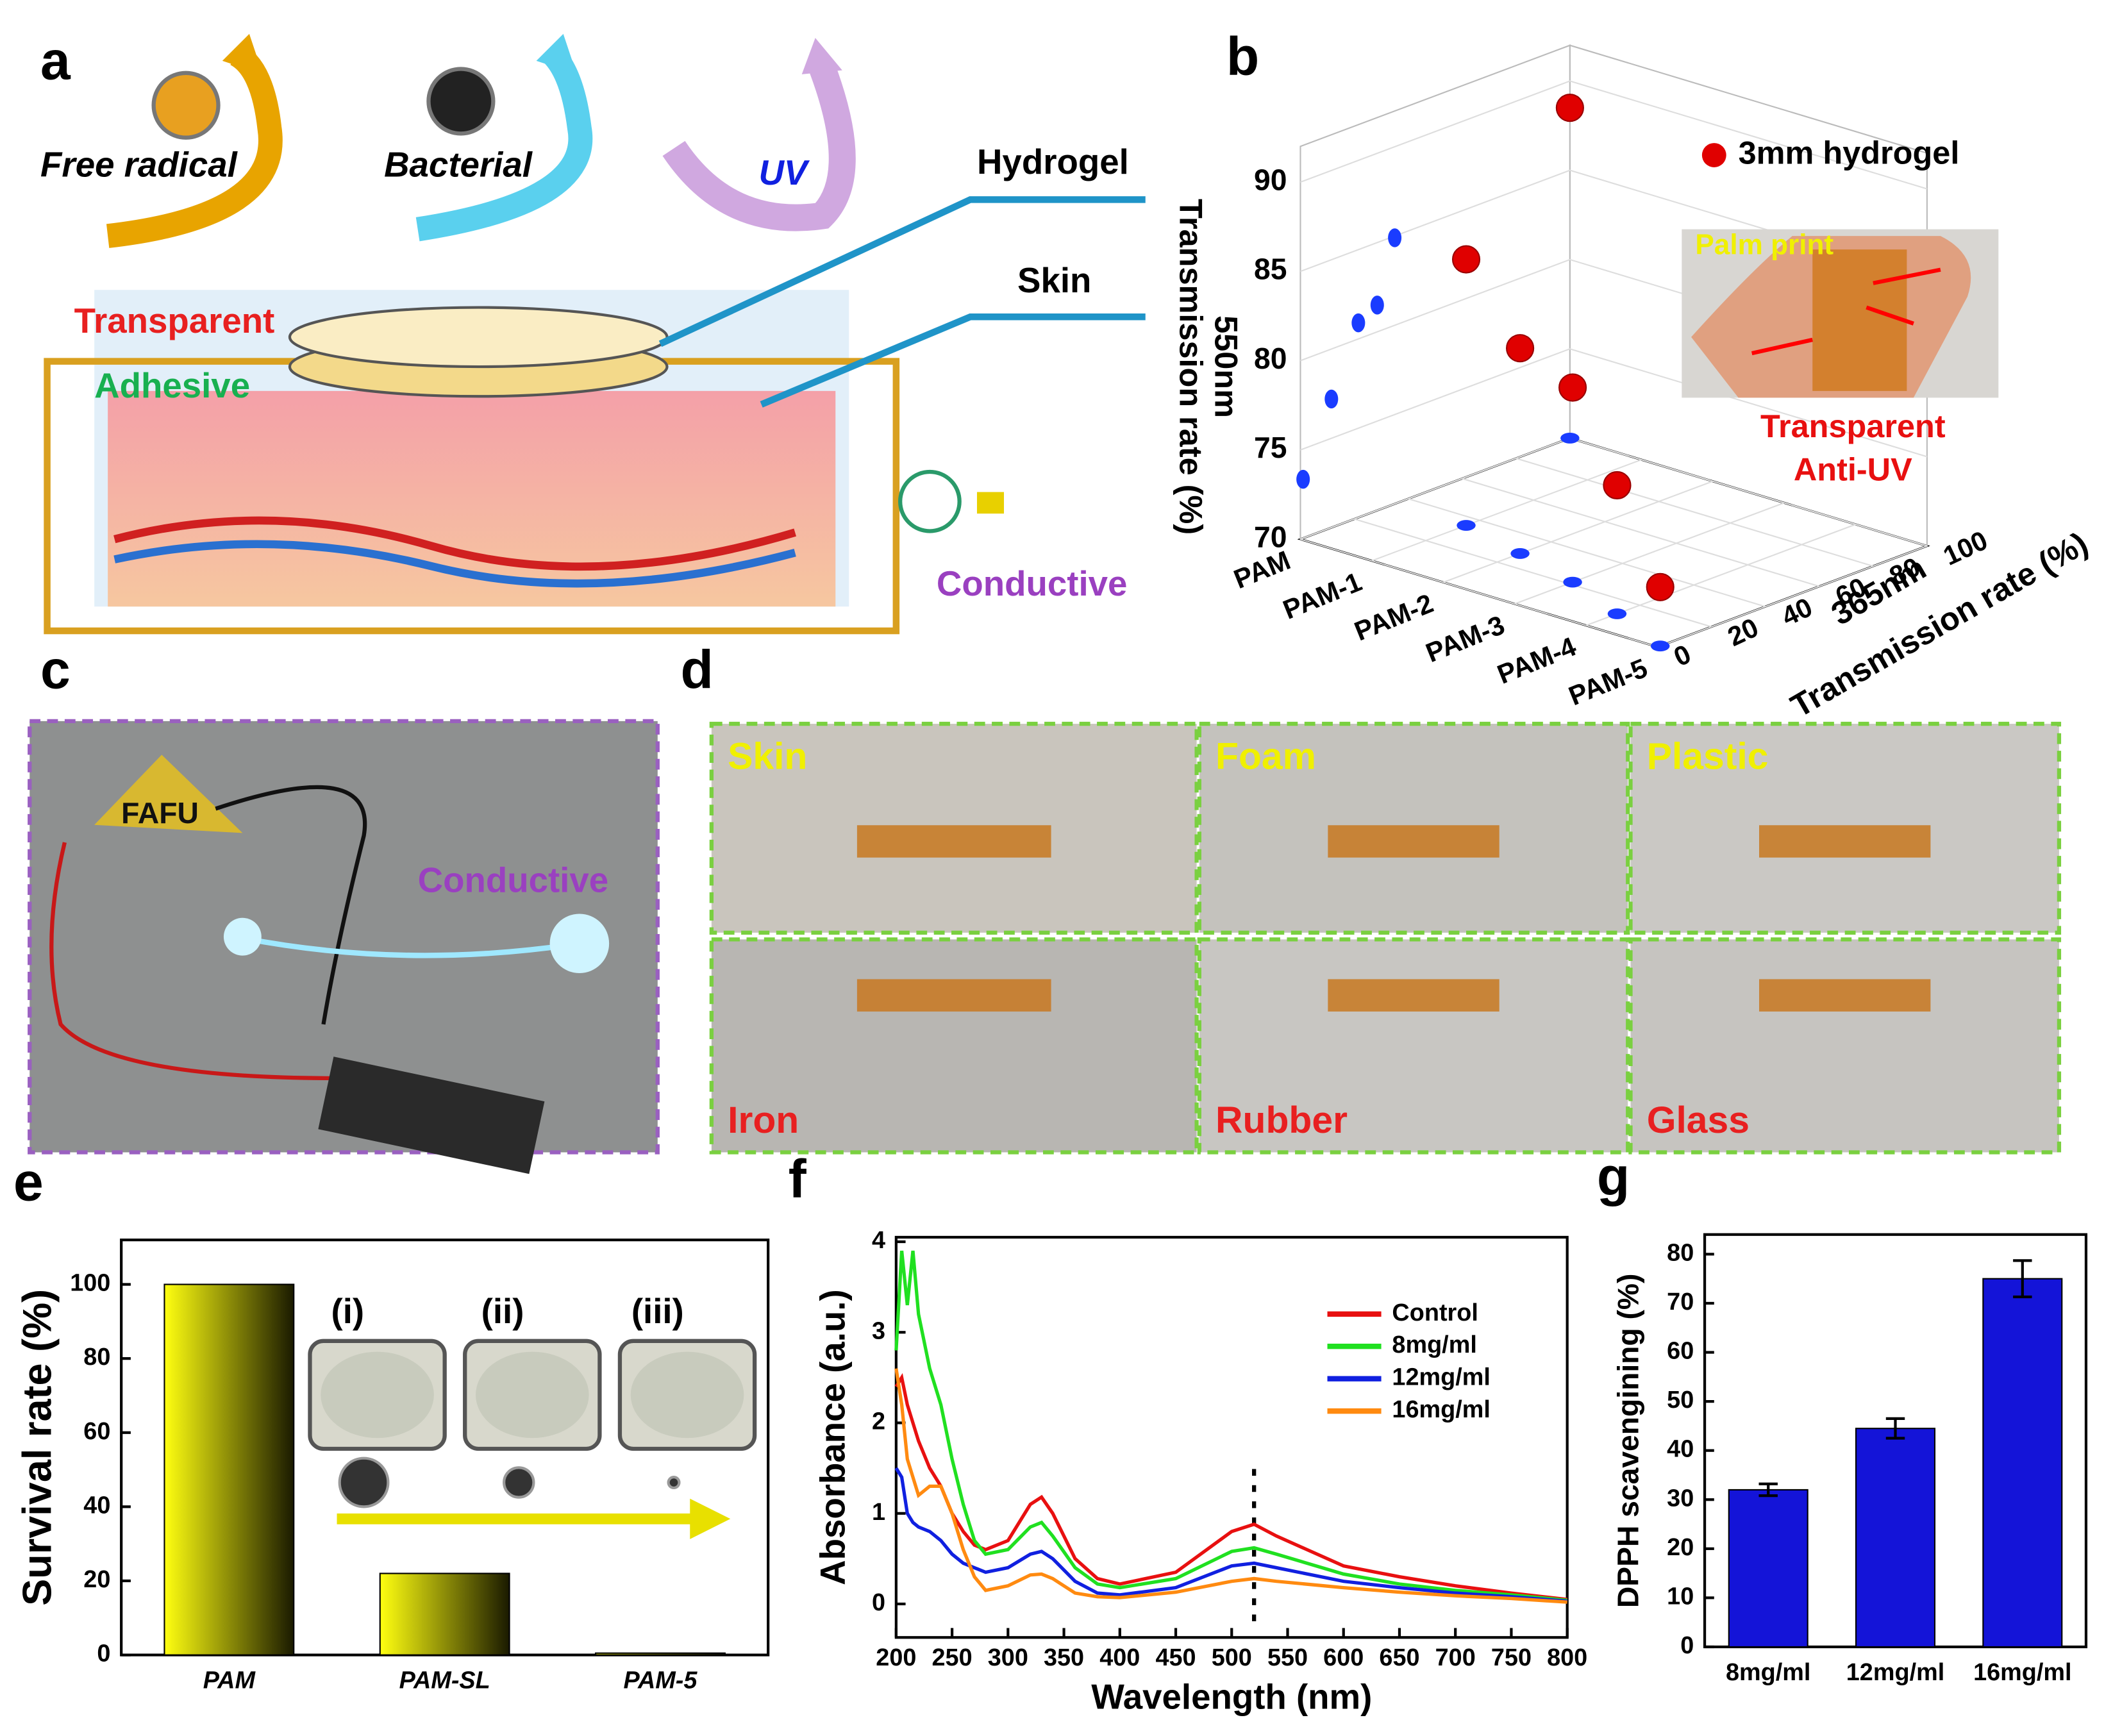  Describe the element at coordinates (1853, 426) in the screenshot. I see `inset-text: Transparent` at that location.